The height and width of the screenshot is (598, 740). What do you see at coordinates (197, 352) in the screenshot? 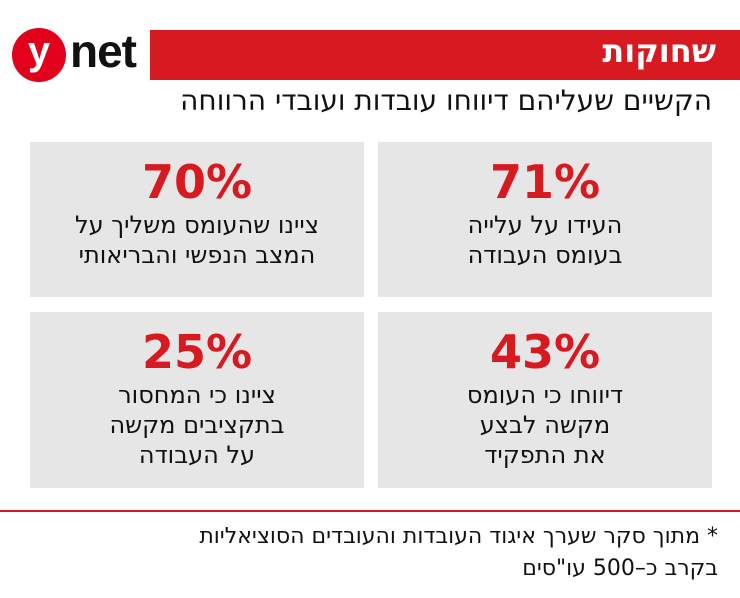
I see `stat-value: 25%` at bounding box center [197, 352].